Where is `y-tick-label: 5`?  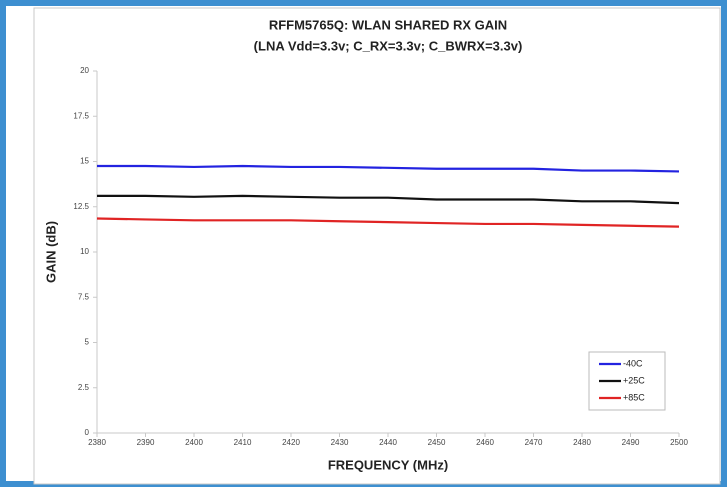 y-tick-label: 5 is located at coordinates (87, 342).